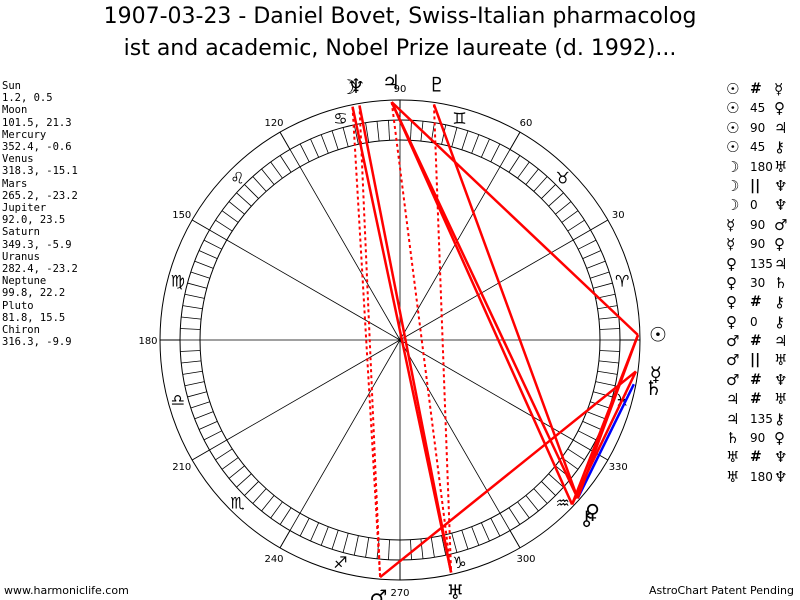  What do you see at coordinates (781, 341) in the screenshot?
I see `aspect-planet-2: ♃` at bounding box center [781, 341].